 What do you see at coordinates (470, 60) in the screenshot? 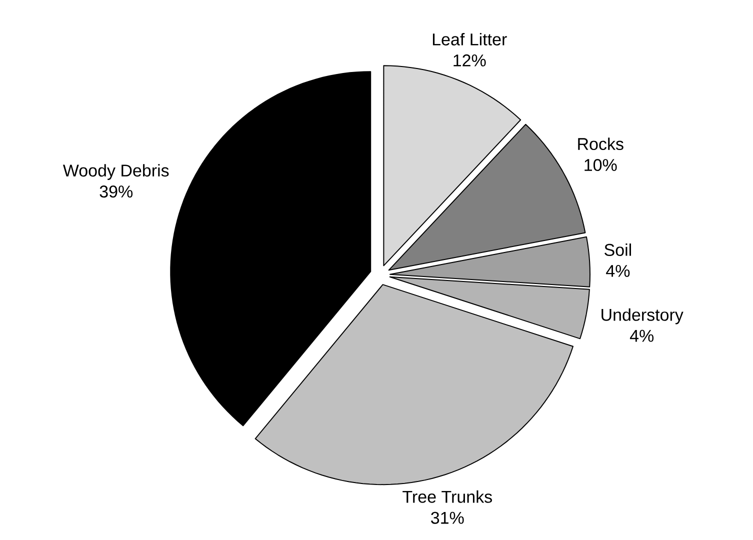
I see `data-label: 12%` at bounding box center [470, 60].